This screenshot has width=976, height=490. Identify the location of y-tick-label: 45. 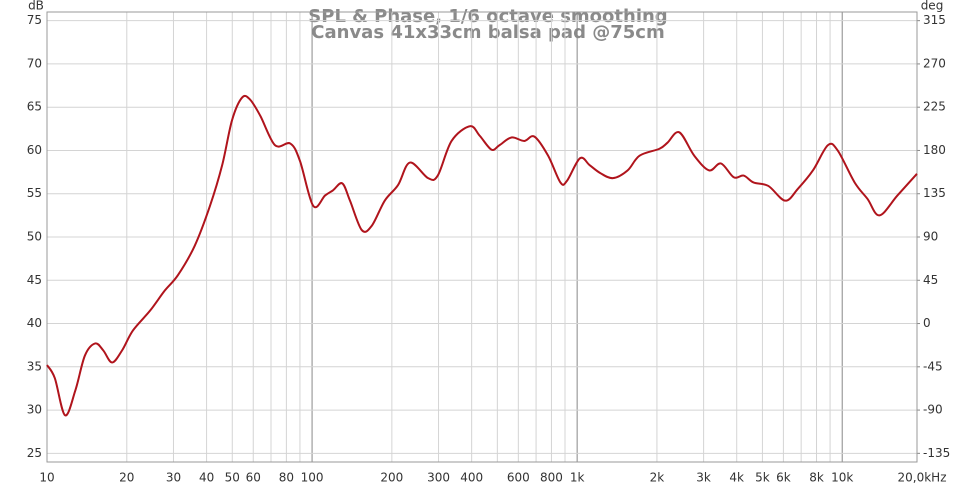
(34, 280).